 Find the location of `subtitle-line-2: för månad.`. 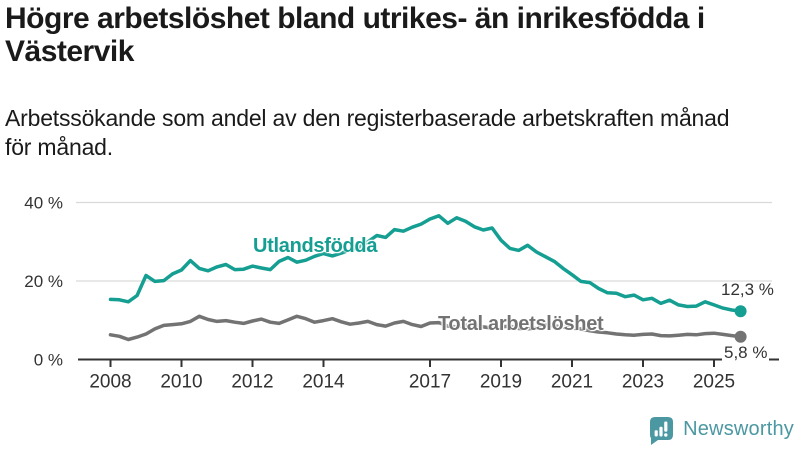

subtitle-line-2: för månad. is located at coordinates (59, 147).